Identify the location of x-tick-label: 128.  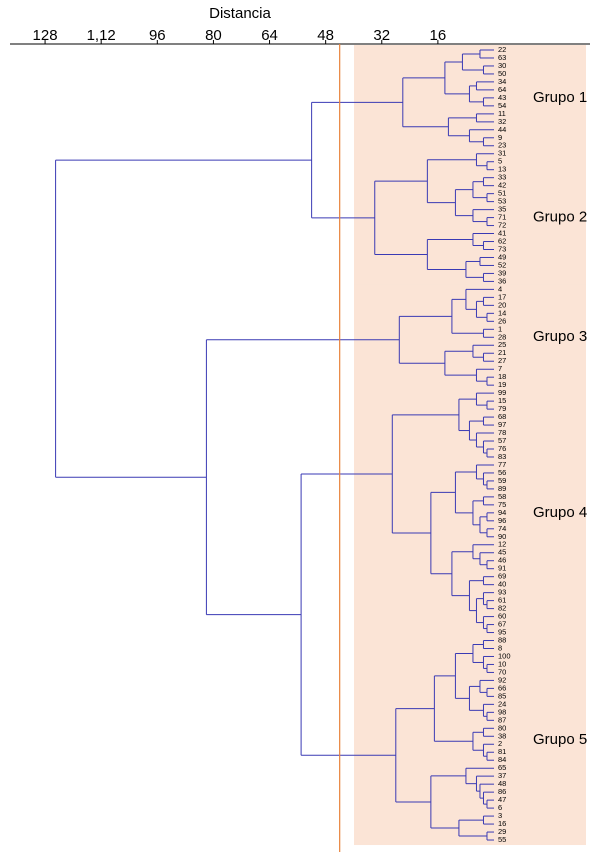
(45, 35).